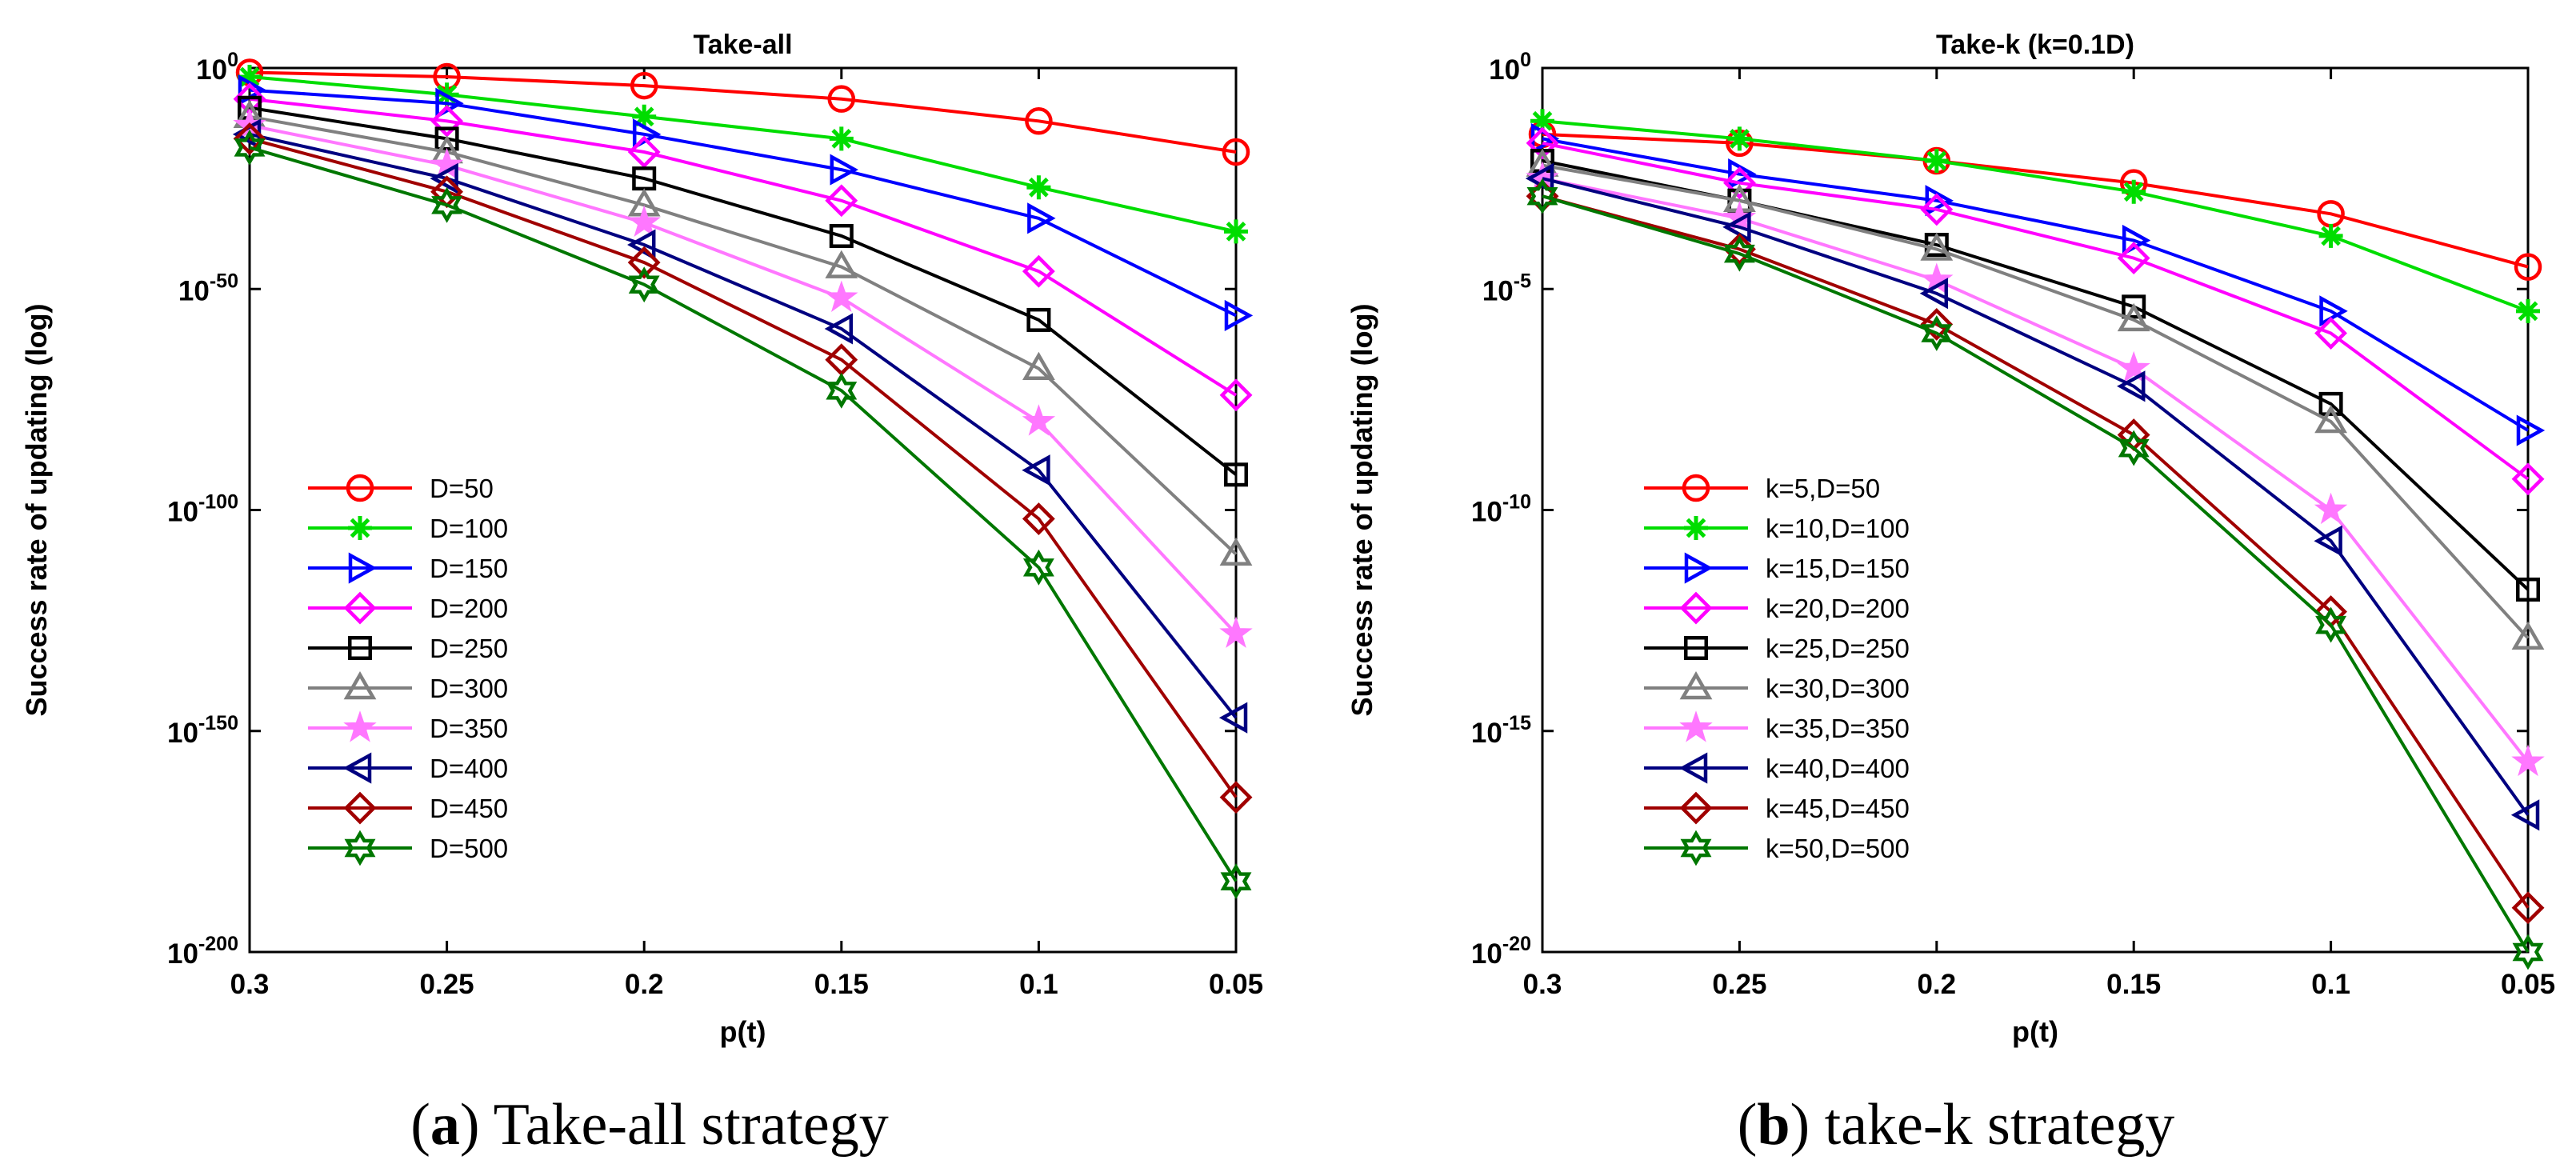  Describe the element at coordinates (1956, 1125) in the screenshot. I see `panel-caption: (b) take-k strategy` at that location.